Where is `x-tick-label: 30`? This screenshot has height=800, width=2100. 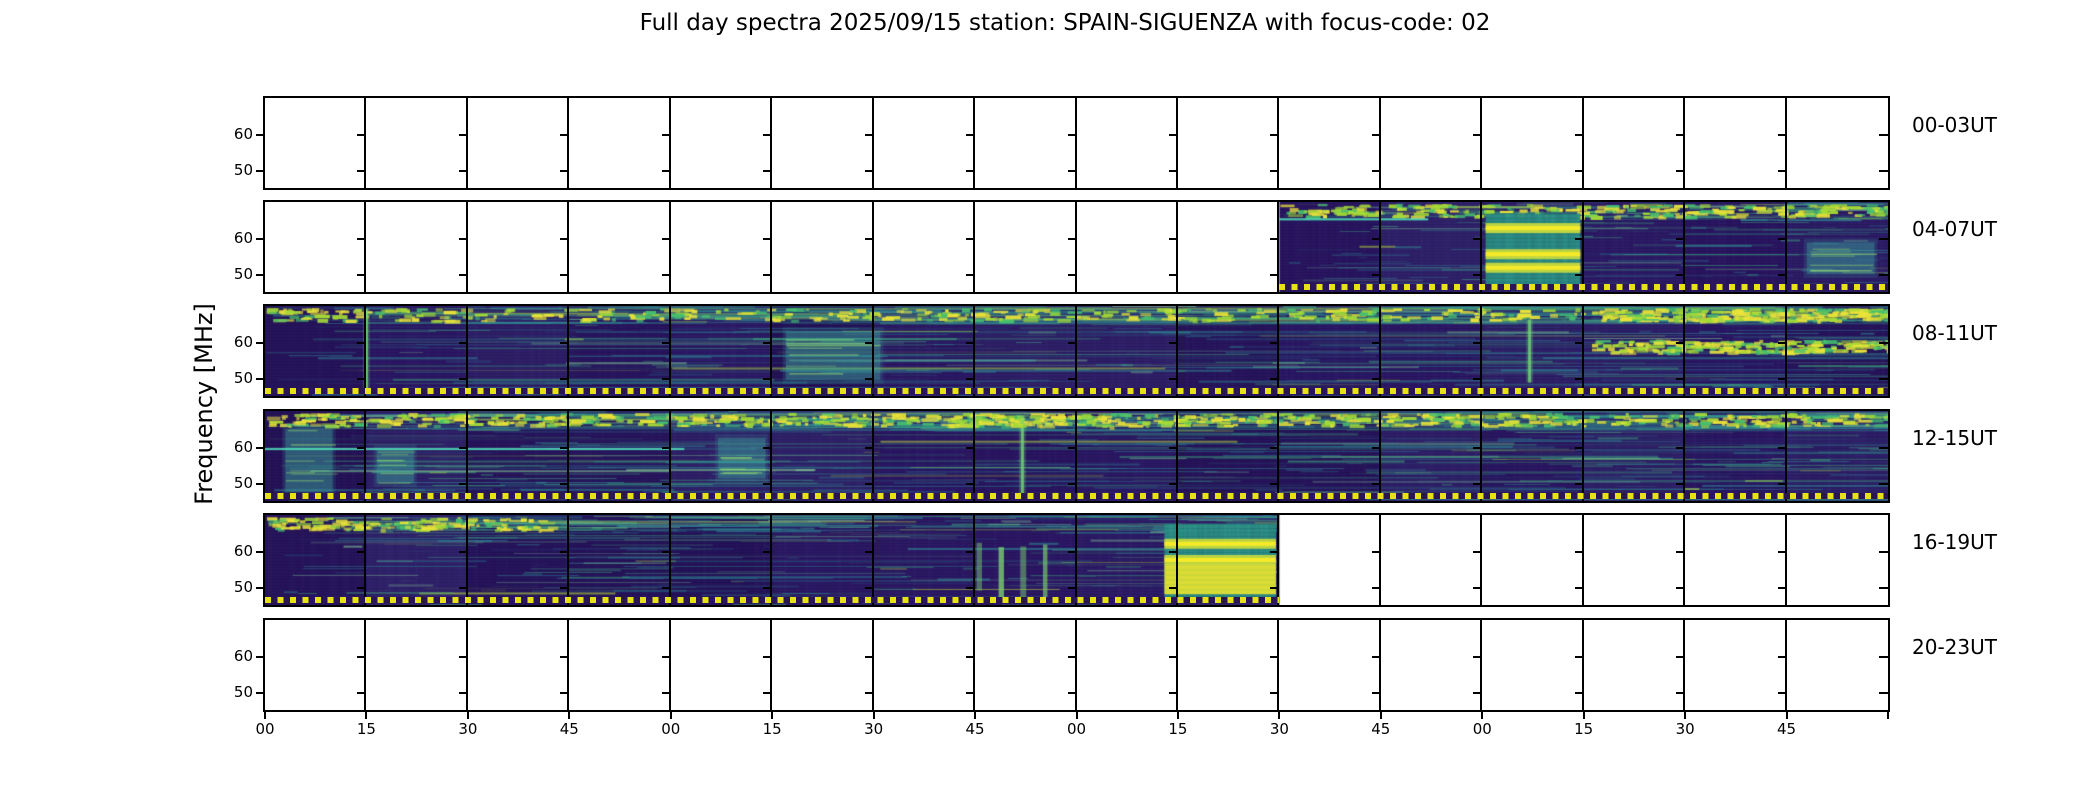 x-tick-label: 30 is located at coordinates (874, 729).